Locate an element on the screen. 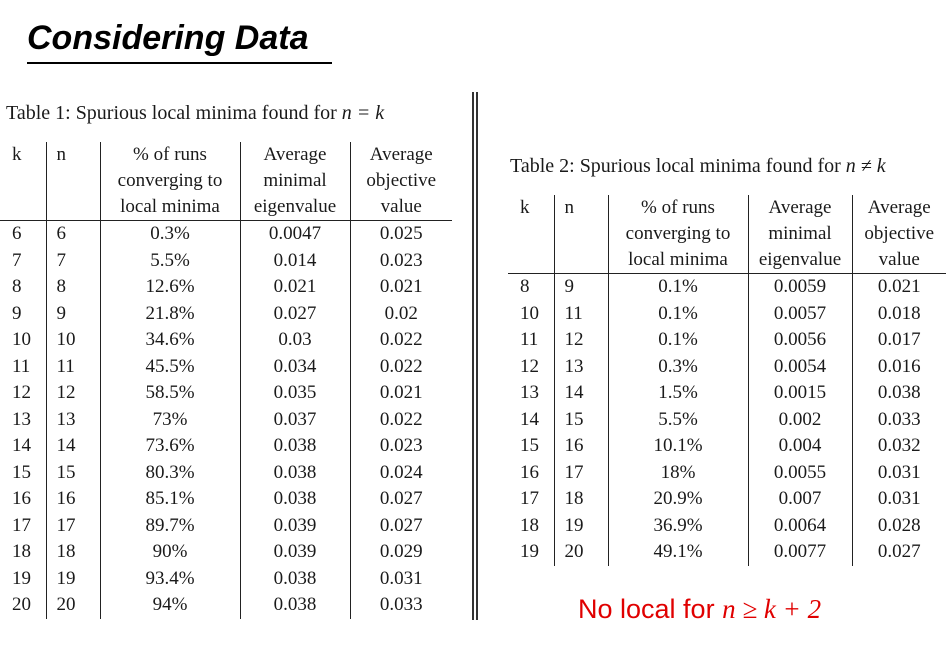 Image resolution: width=949 pixels, height=649 pixels. table1-cell-percent-runs: 12.6% is located at coordinates (170, 287).